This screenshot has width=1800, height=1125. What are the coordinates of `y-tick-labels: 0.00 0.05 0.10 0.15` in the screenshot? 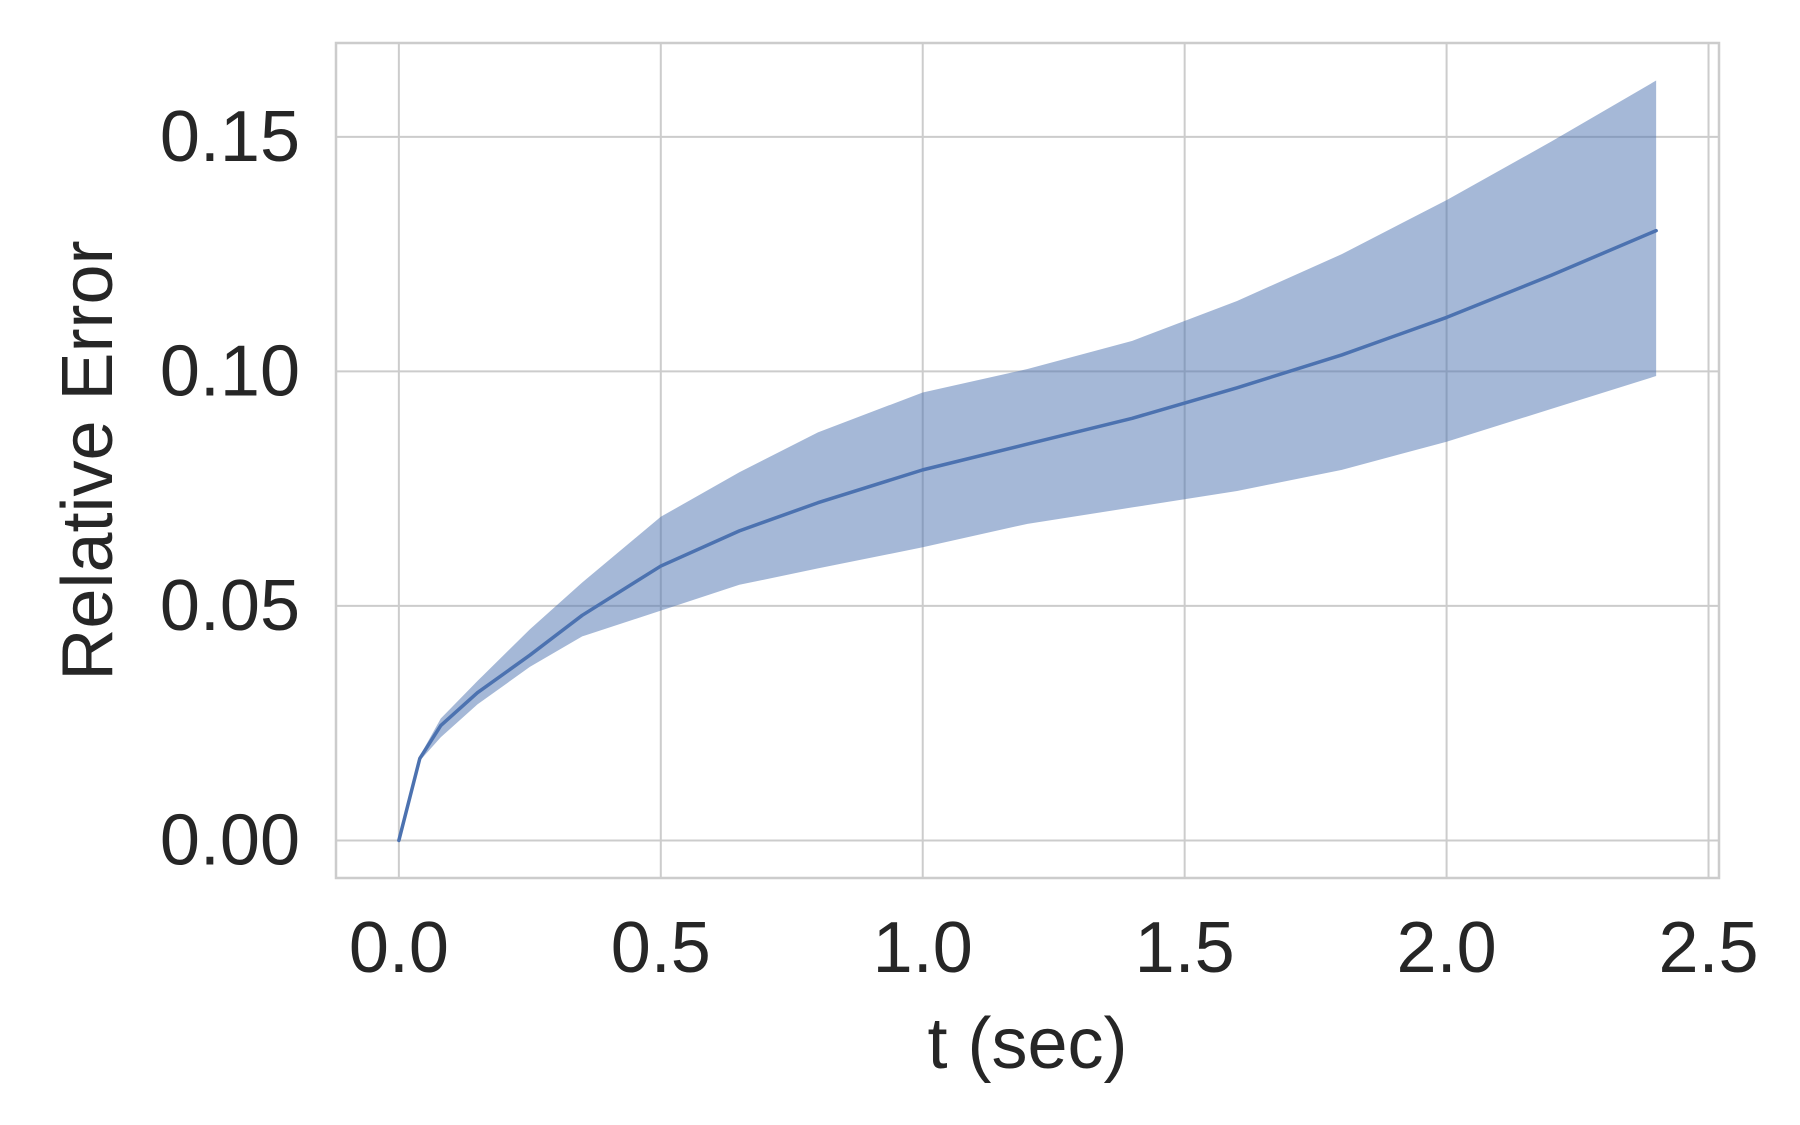 It's located at (230, 489).